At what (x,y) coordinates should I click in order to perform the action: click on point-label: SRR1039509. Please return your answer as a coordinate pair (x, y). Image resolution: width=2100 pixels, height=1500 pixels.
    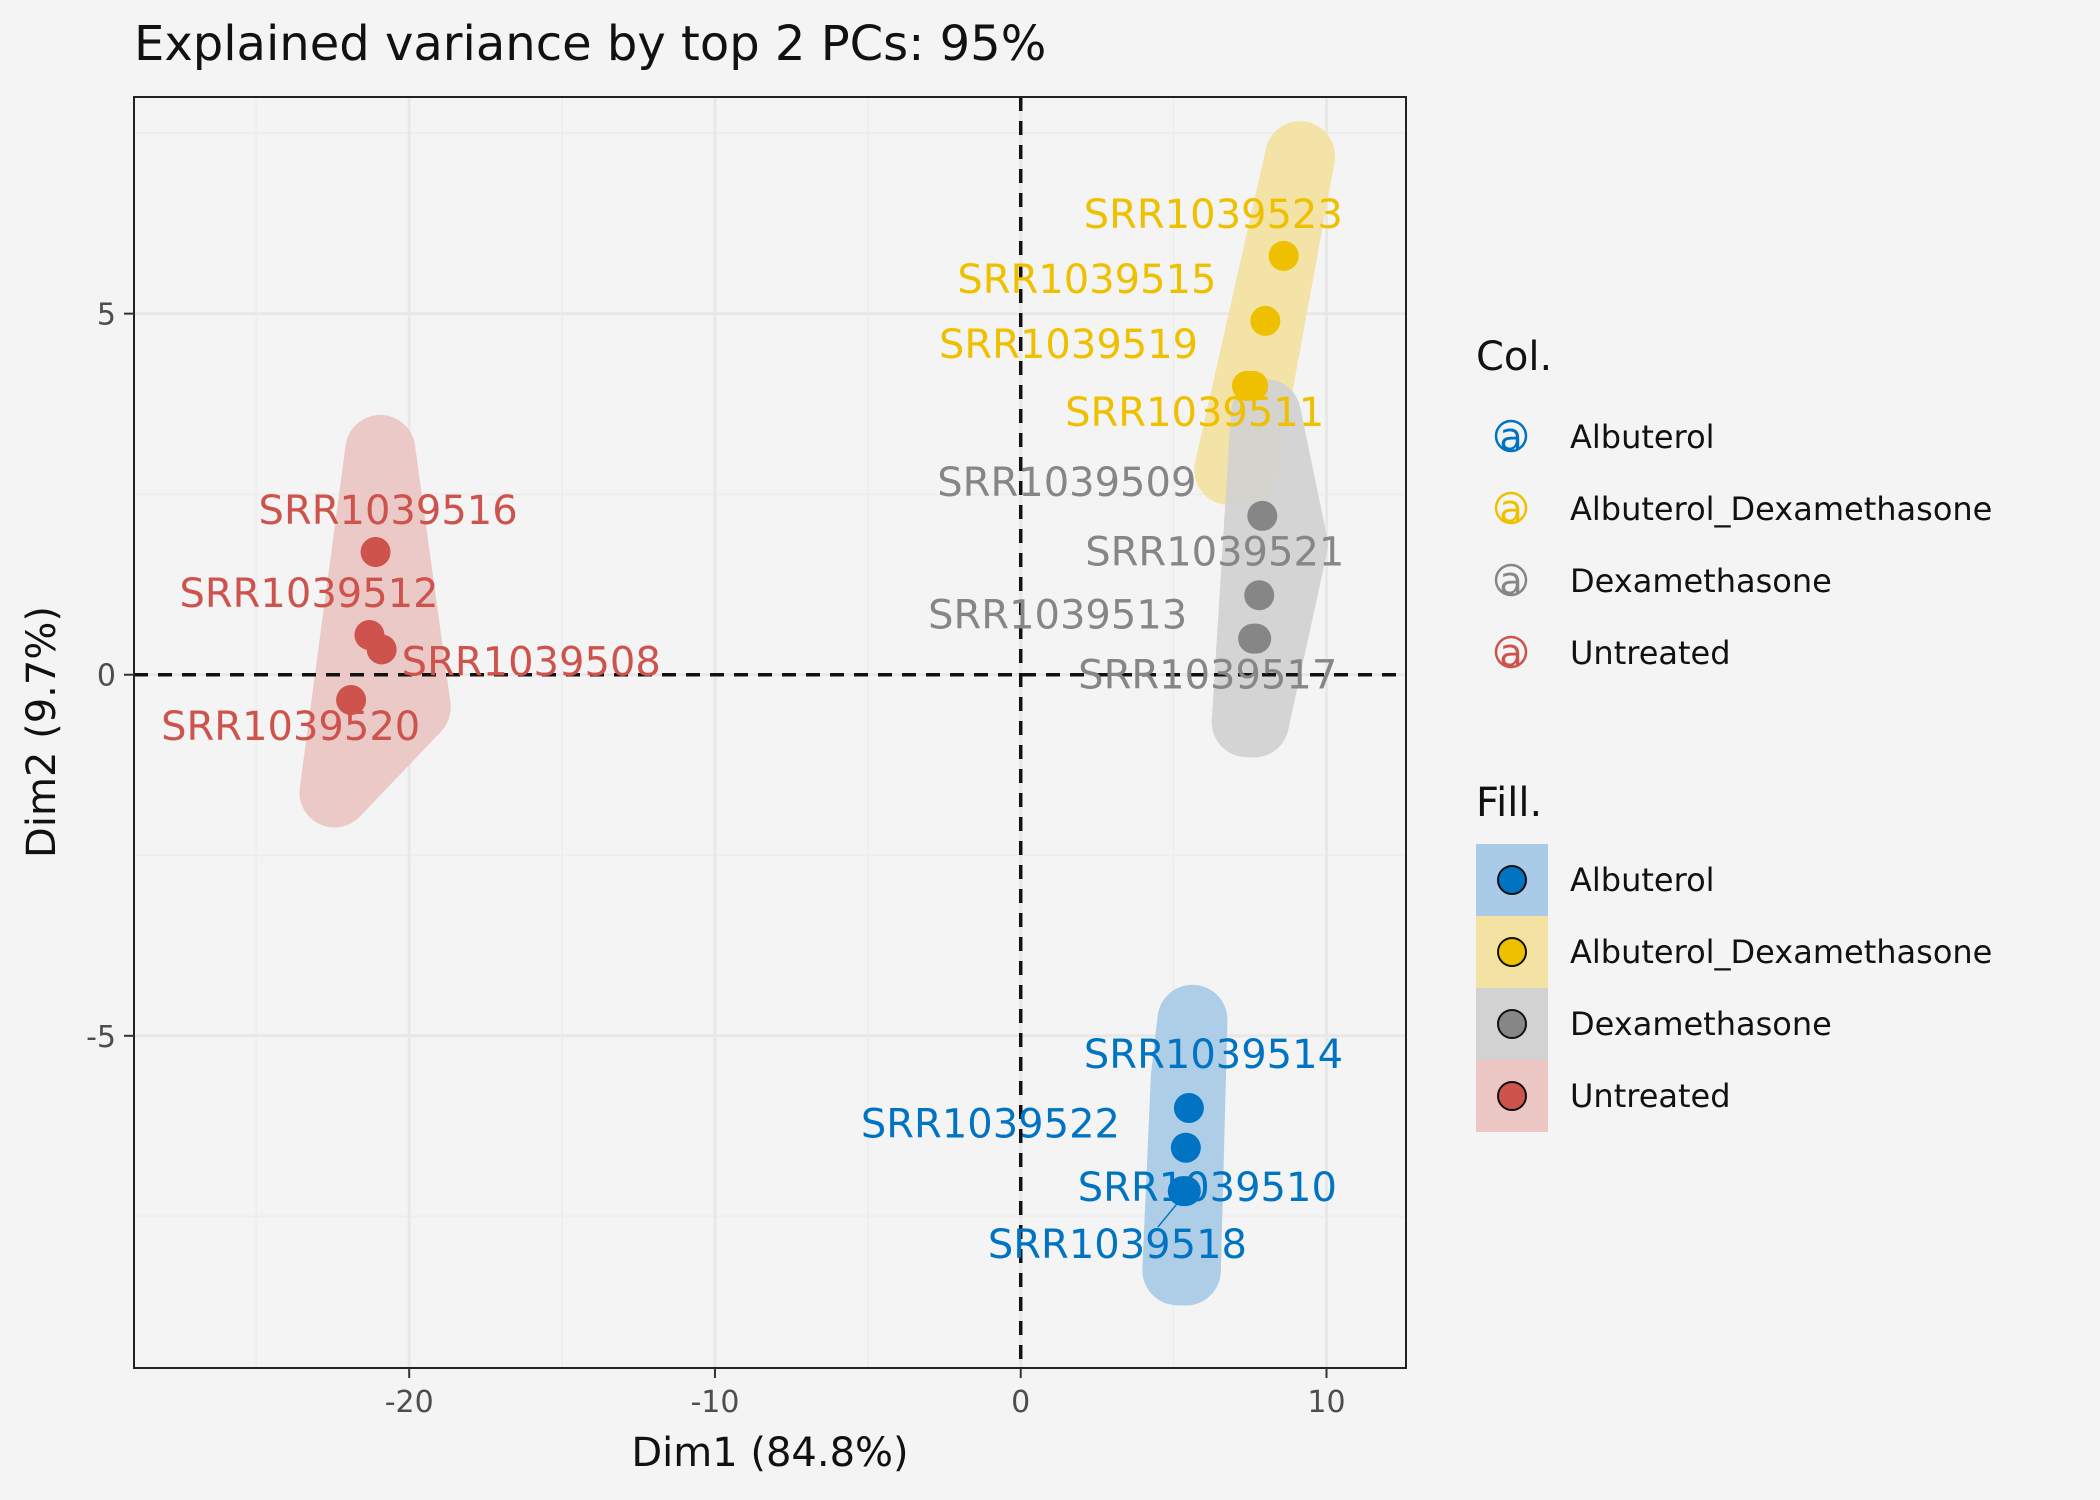
    Looking at the image, I should click on (1066, 483).